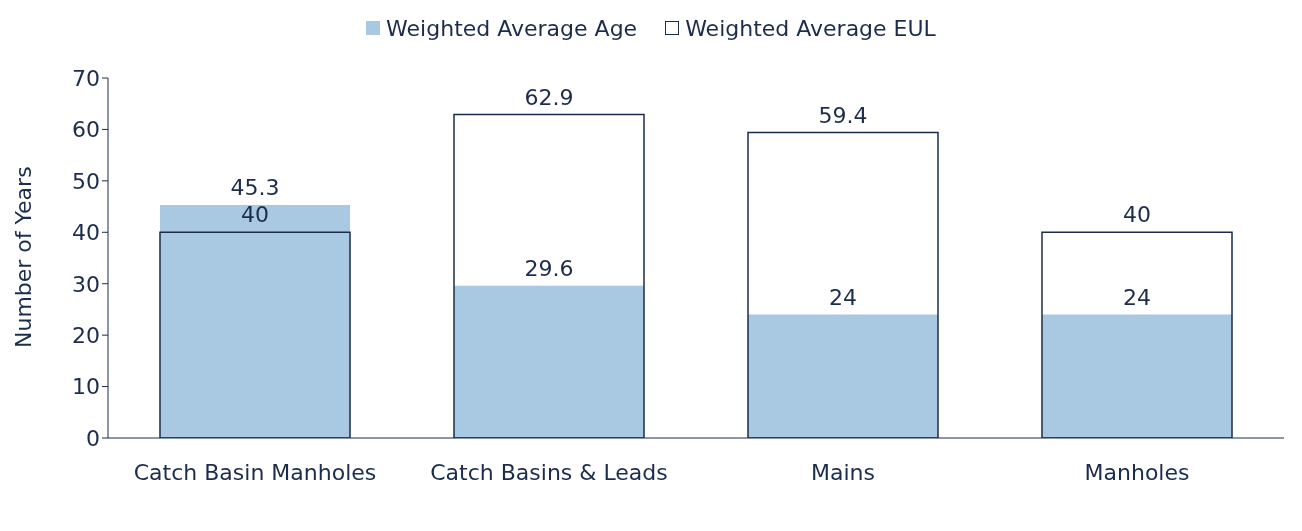 This screenshot has width=1302, height=531. What do you see at coordinates (255, 188) in the screenshot?
I see `data-label: 45.3` at bounding box center [255, 188].